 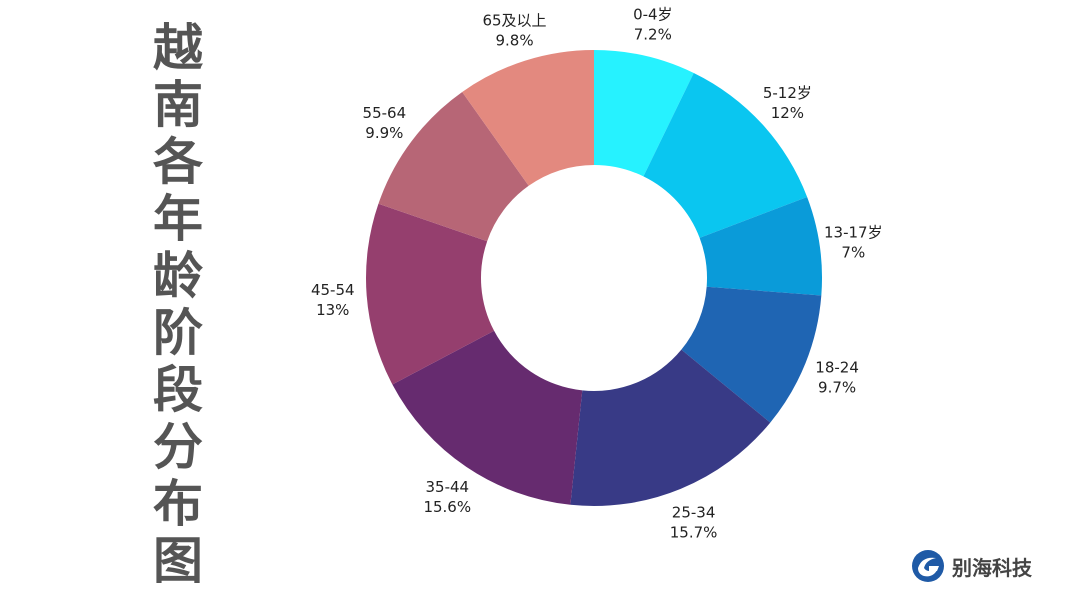 I want to click on title-char: 段, so click(x=178, y=390).